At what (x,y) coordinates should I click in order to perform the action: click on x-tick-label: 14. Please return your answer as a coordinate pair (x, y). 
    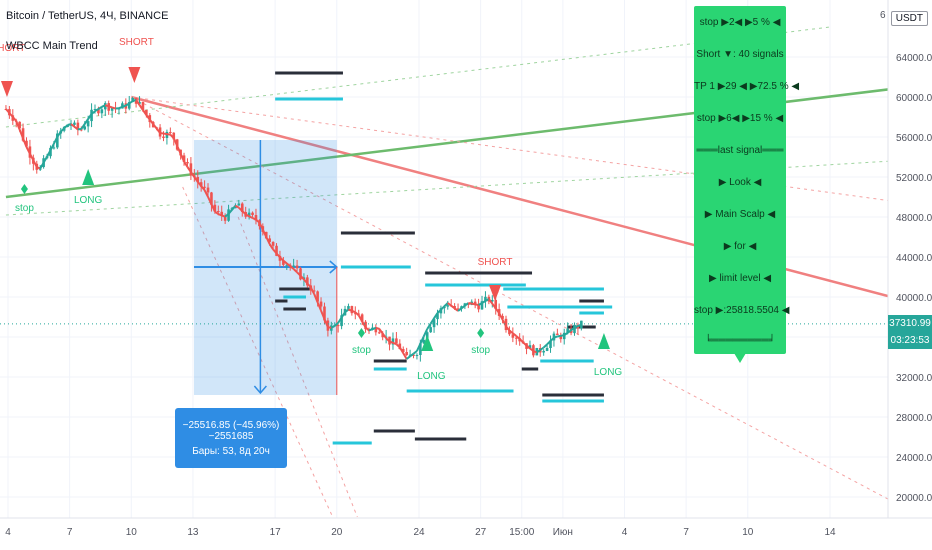
    Looking at the image, I should click on (830, 532).